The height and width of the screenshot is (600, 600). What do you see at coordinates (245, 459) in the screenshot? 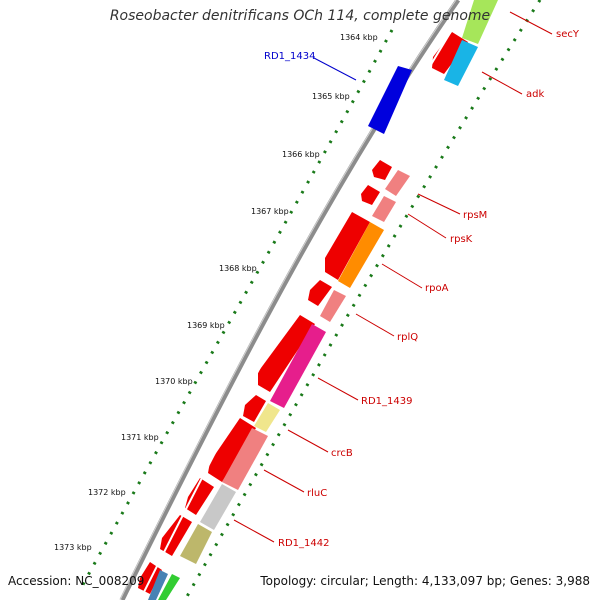
I see `feature-rluC` at bounding box center [245, 459].